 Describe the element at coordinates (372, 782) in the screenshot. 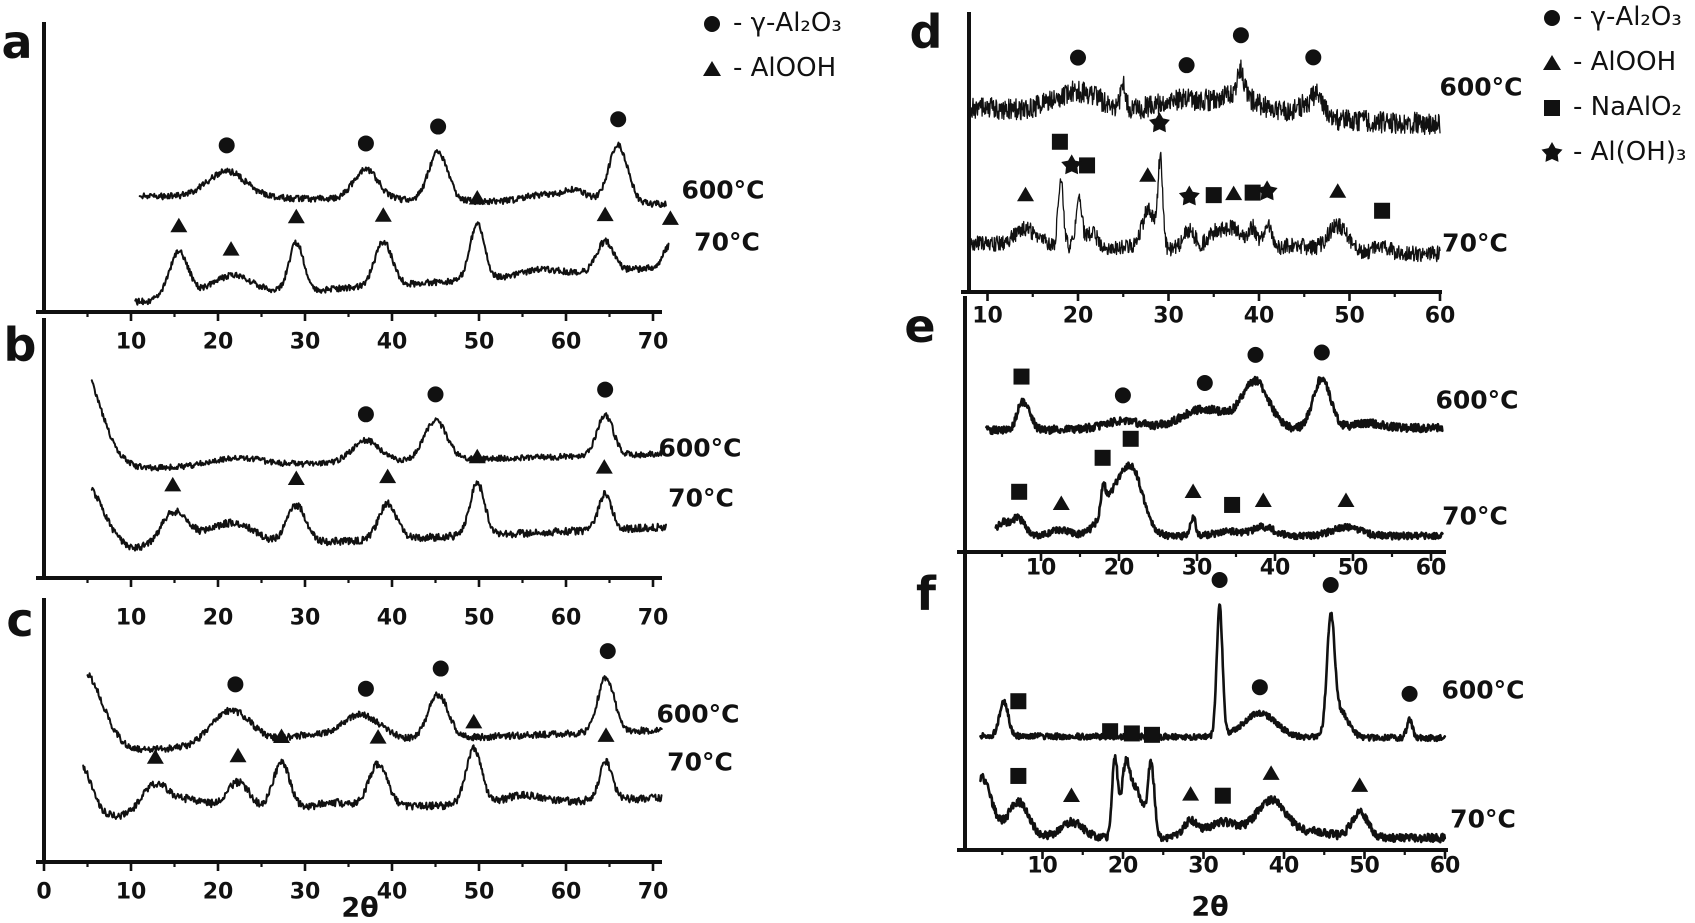

I see `trace-70C-panel-c` at that location.